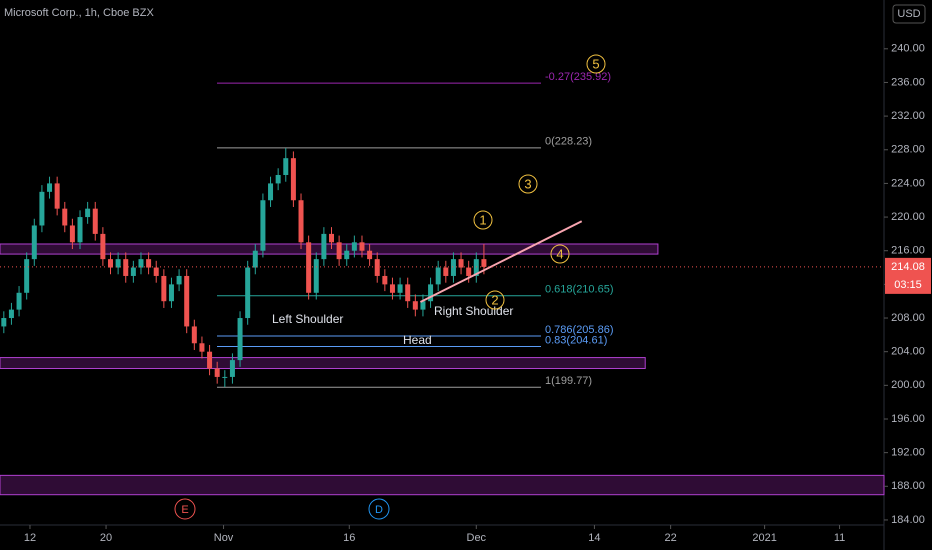  What do you see at coordinates (349, 538) in the screenshot?
I see `x-tick-label: 16` at bounding box center [349, 538].